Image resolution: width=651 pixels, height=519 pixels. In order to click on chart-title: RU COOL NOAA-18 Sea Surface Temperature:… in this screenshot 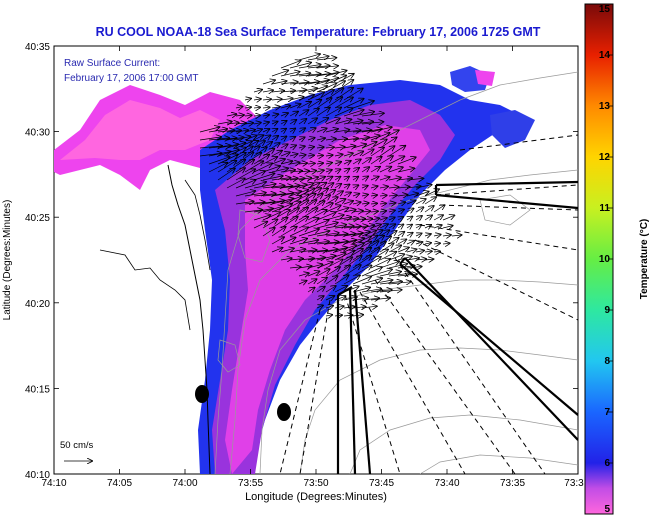, I will do `click(318, 32)`.